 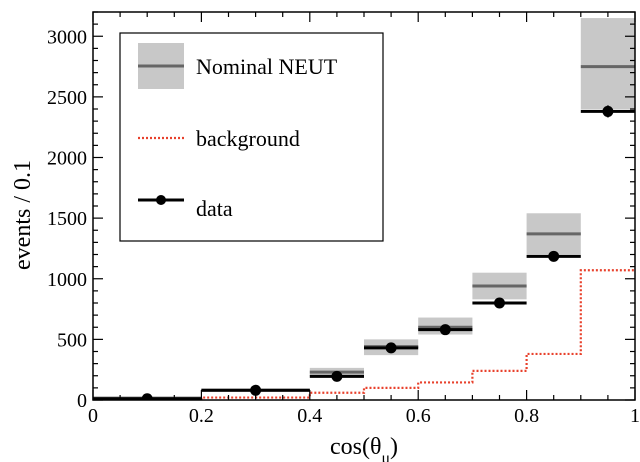 What do you see at coordinates (364, 448) in the screenshot?
I see `x-axis-label: cos(θμ)` at bounding box center [364, 448].